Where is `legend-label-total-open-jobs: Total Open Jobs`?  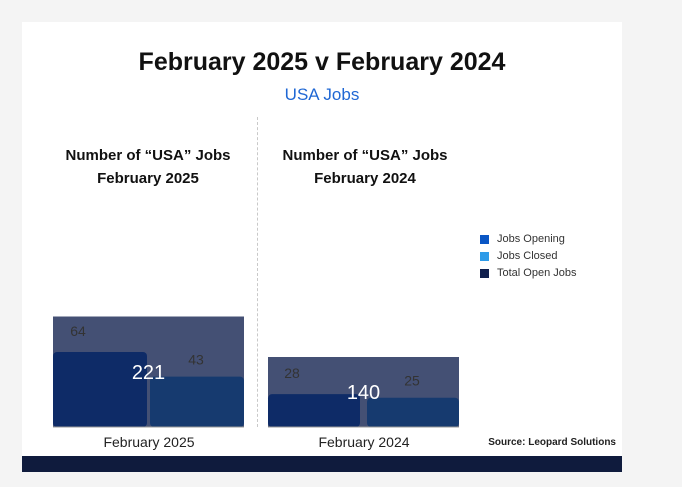 legend-label-total-open-jobs: Total Open Jobs is located at coordinates (537, 273).